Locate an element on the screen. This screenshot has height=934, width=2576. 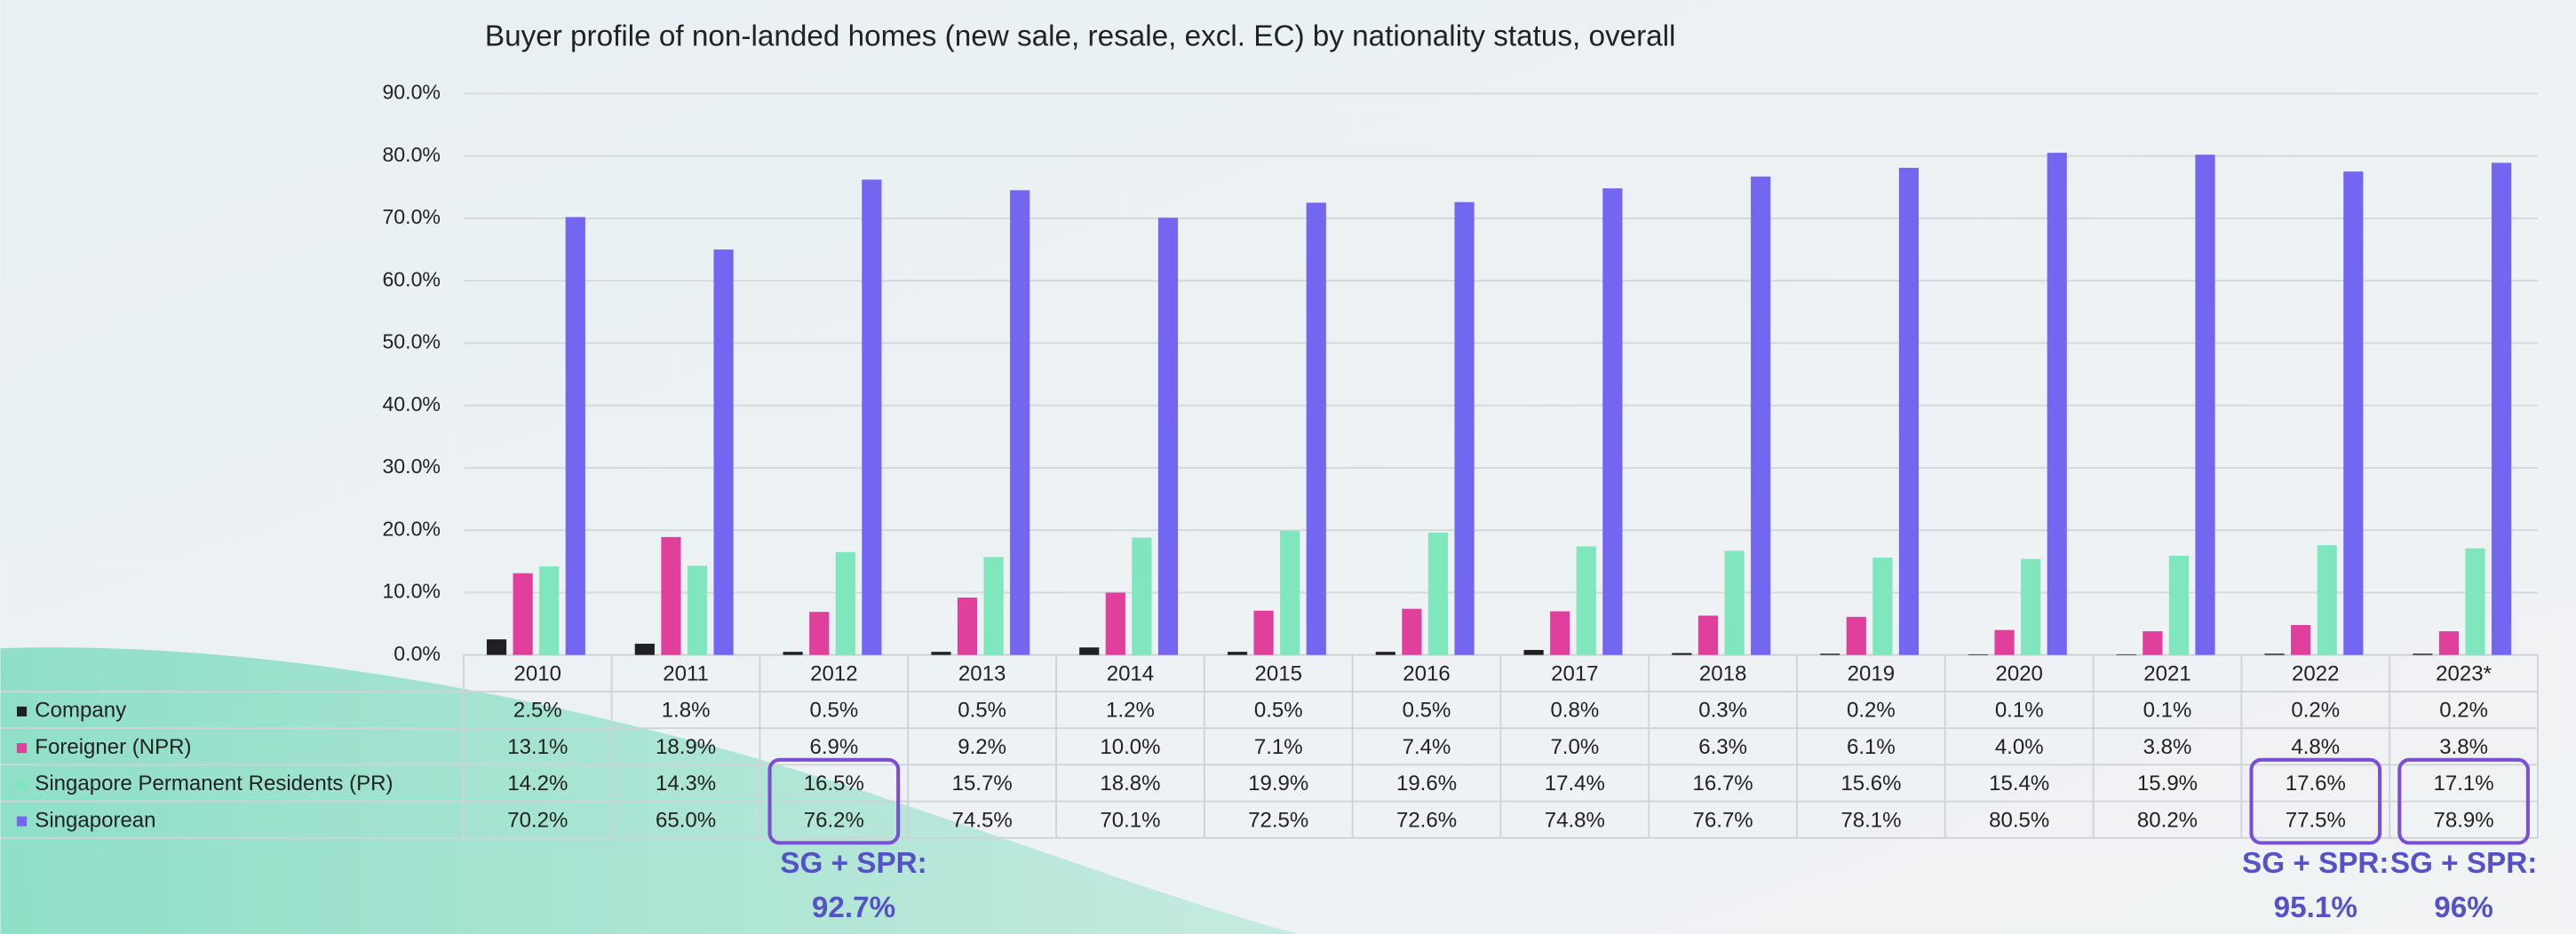
y-tick-label: 40.0% is located at coordinates (411, 404).